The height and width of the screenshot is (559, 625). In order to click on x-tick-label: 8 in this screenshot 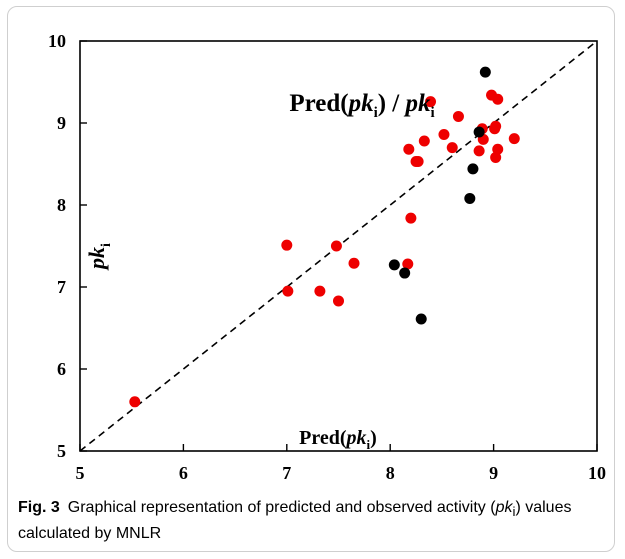, I will do `click(390, 473)`.